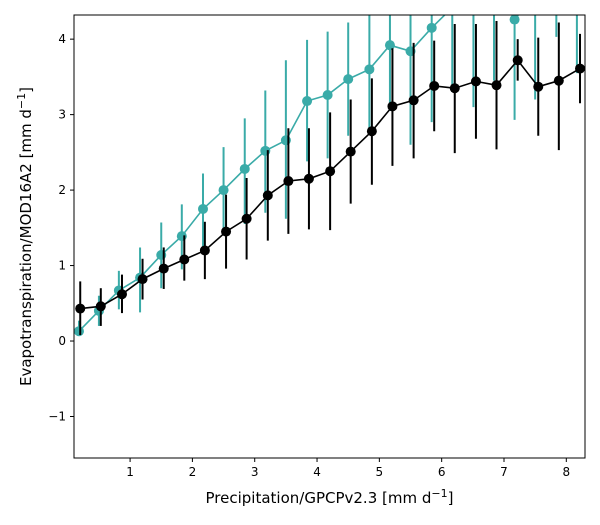  Describe the element at coordinates (380, 472) in the screenshot. I see `x-tick-label: 5` at that location.